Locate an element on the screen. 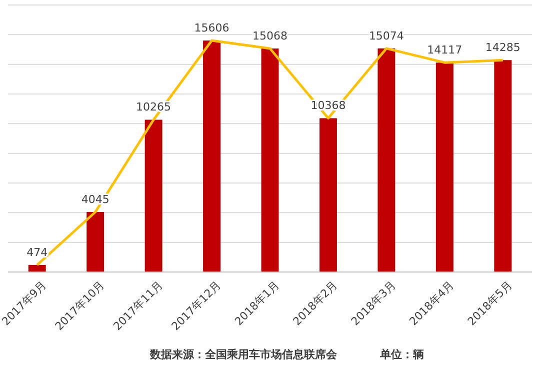 The width and height of the screenshot is (542, 367). data-label: 15606 is located at coordinates (212, 28).